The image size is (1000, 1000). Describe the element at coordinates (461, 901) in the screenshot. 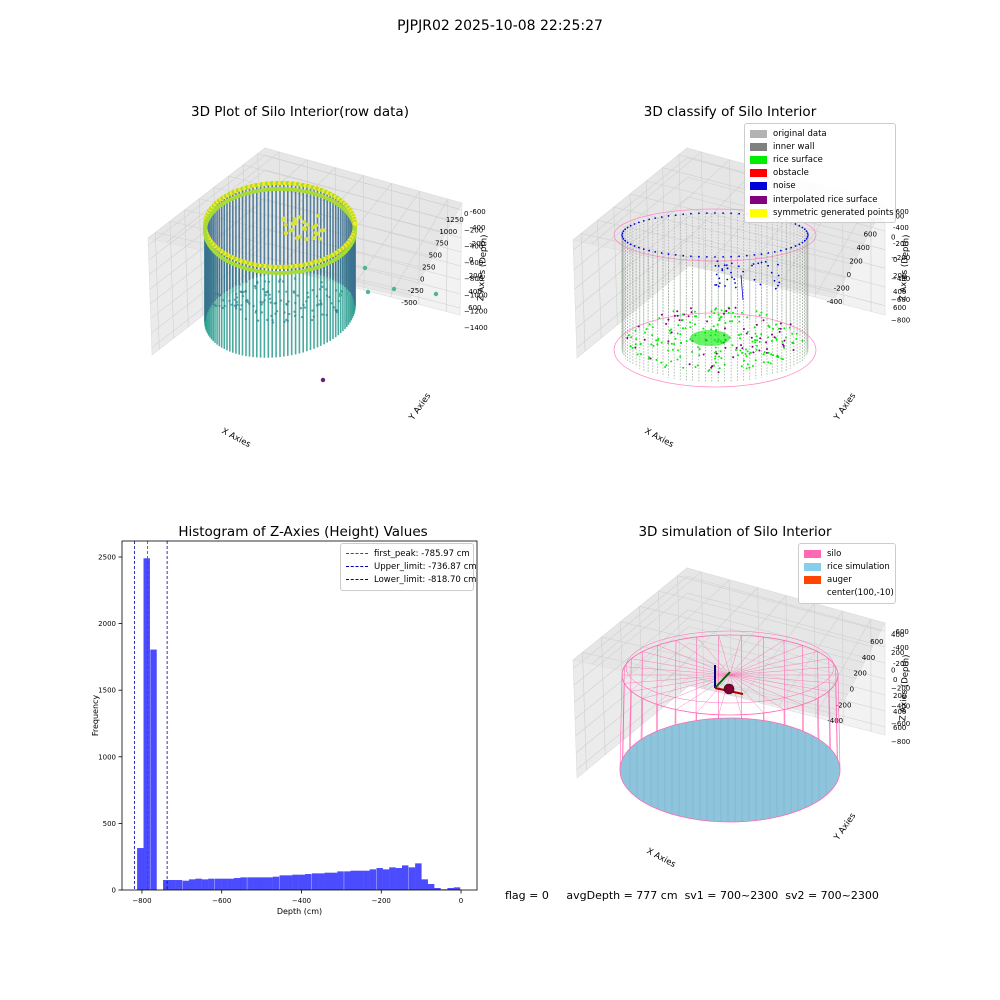

I see `x-tick-label: 0` at that location.